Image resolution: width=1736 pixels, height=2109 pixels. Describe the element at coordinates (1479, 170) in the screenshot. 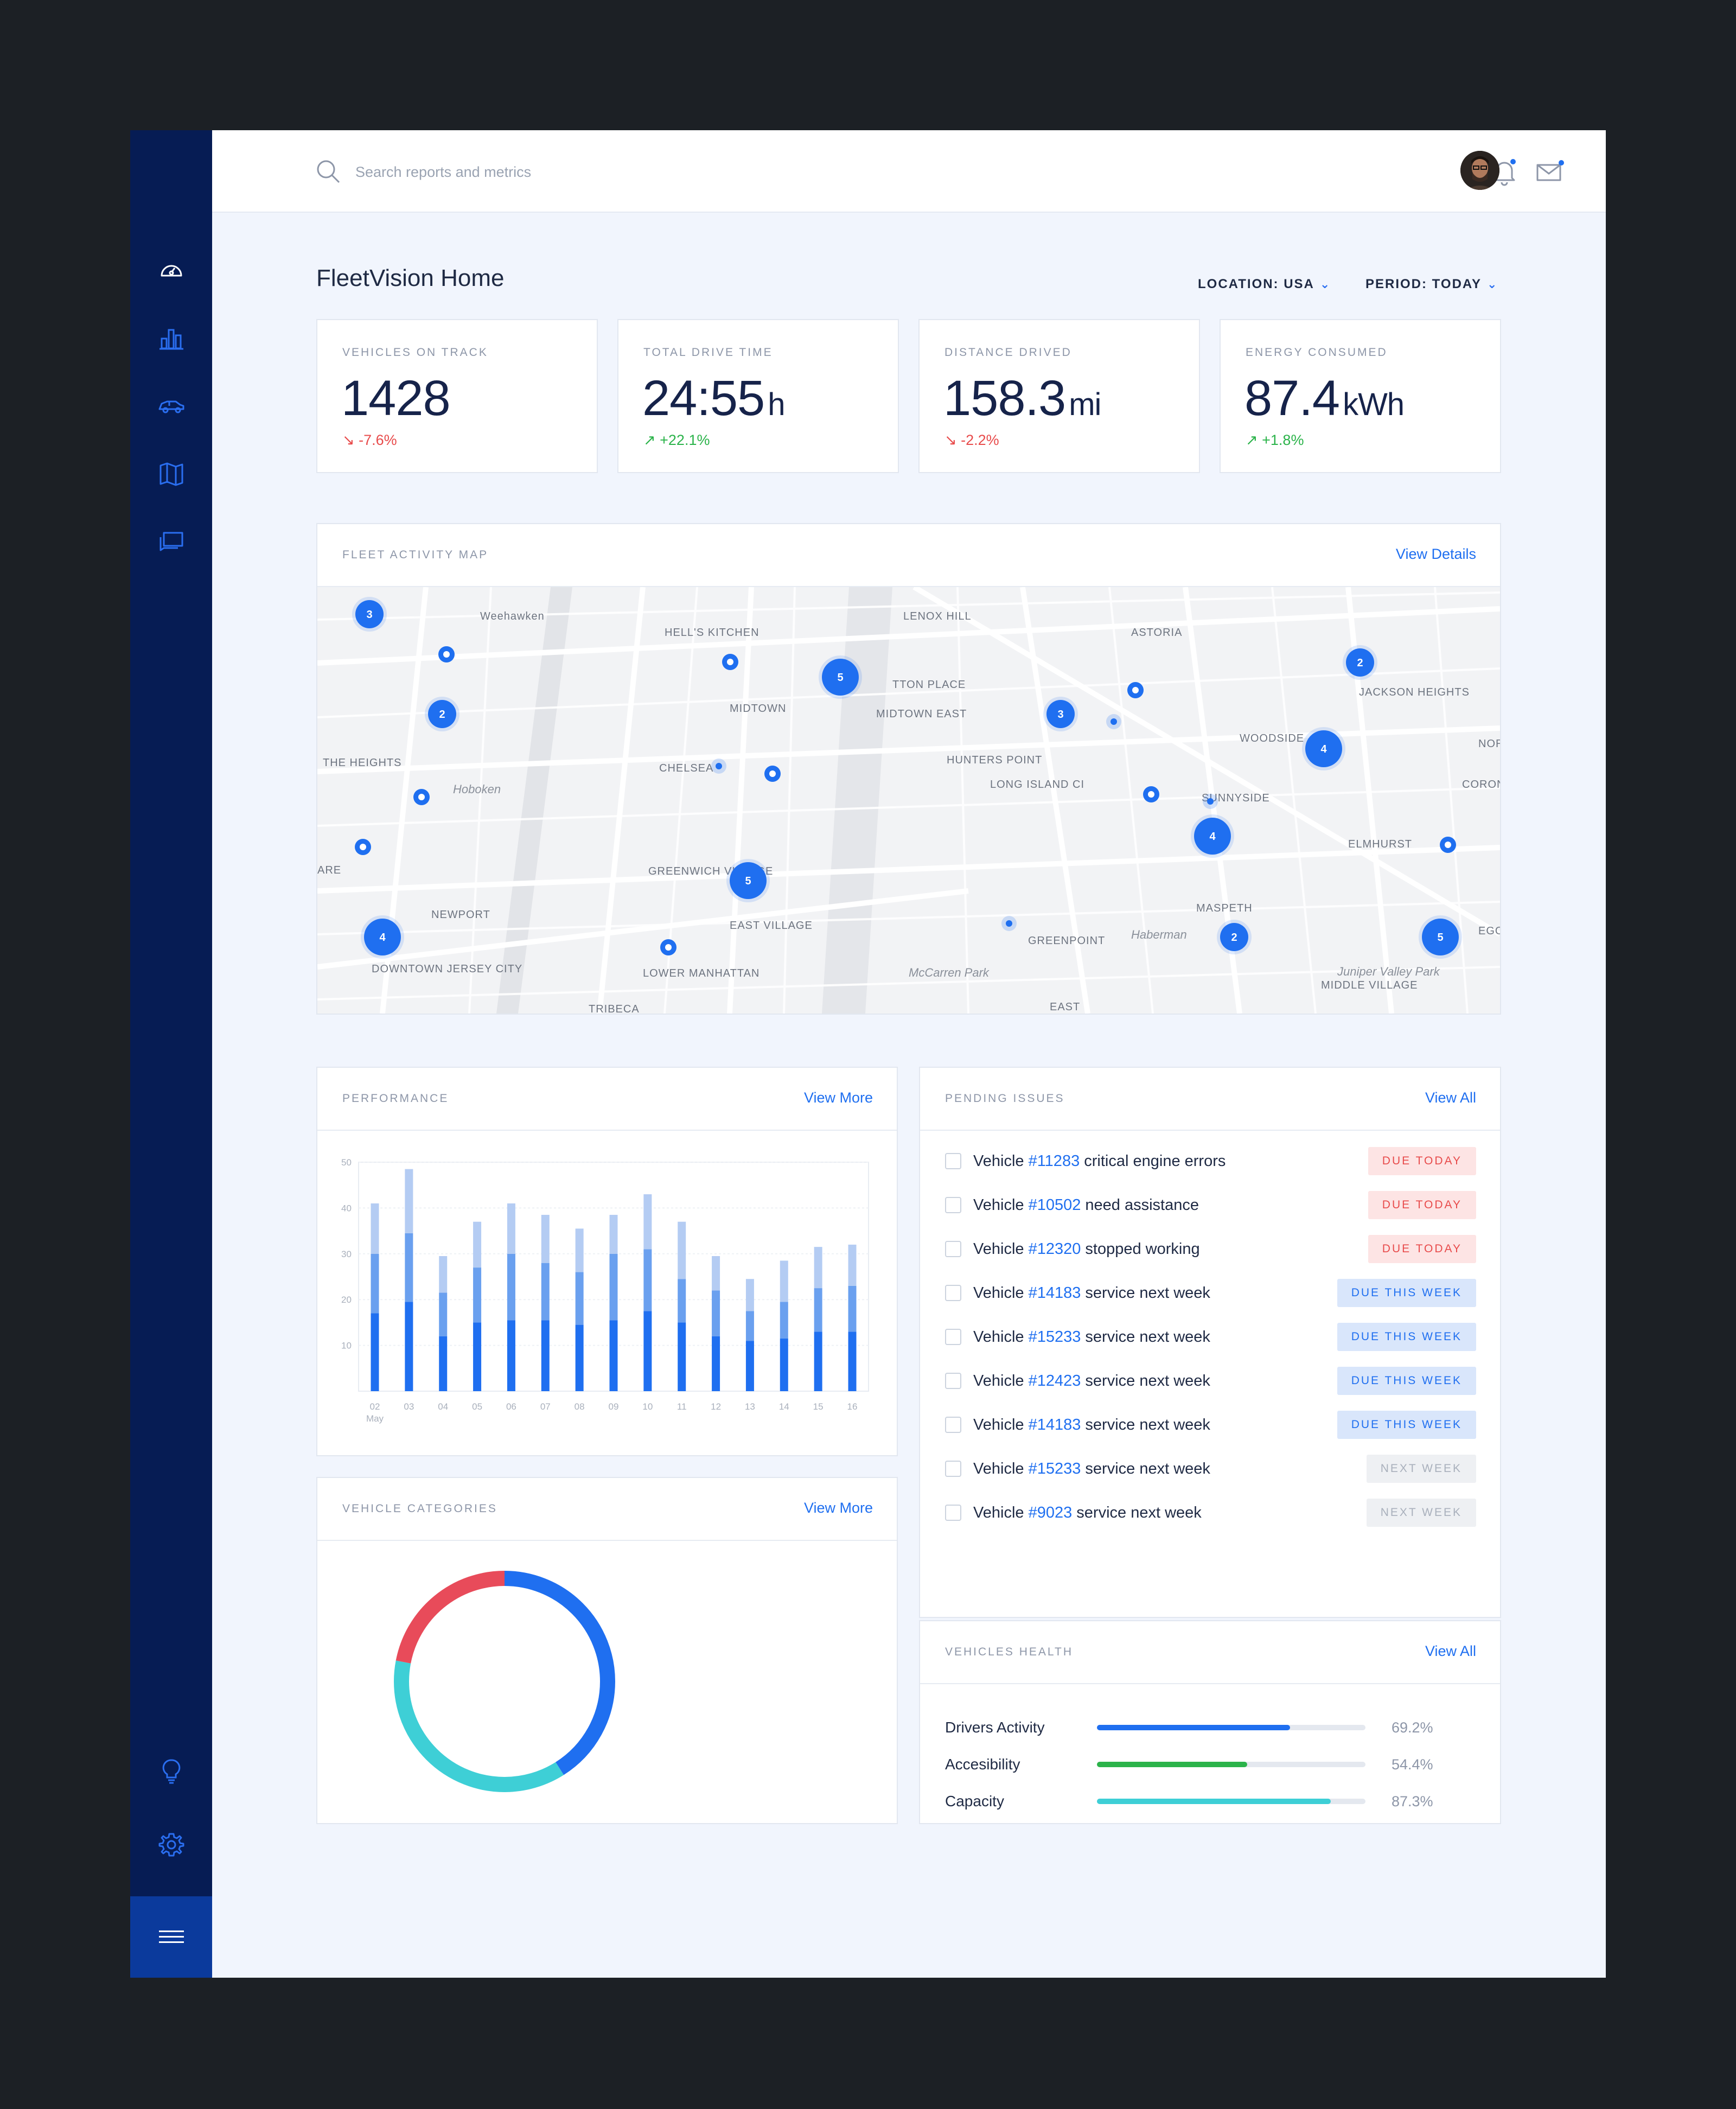

I see `user-avatar` at that location.